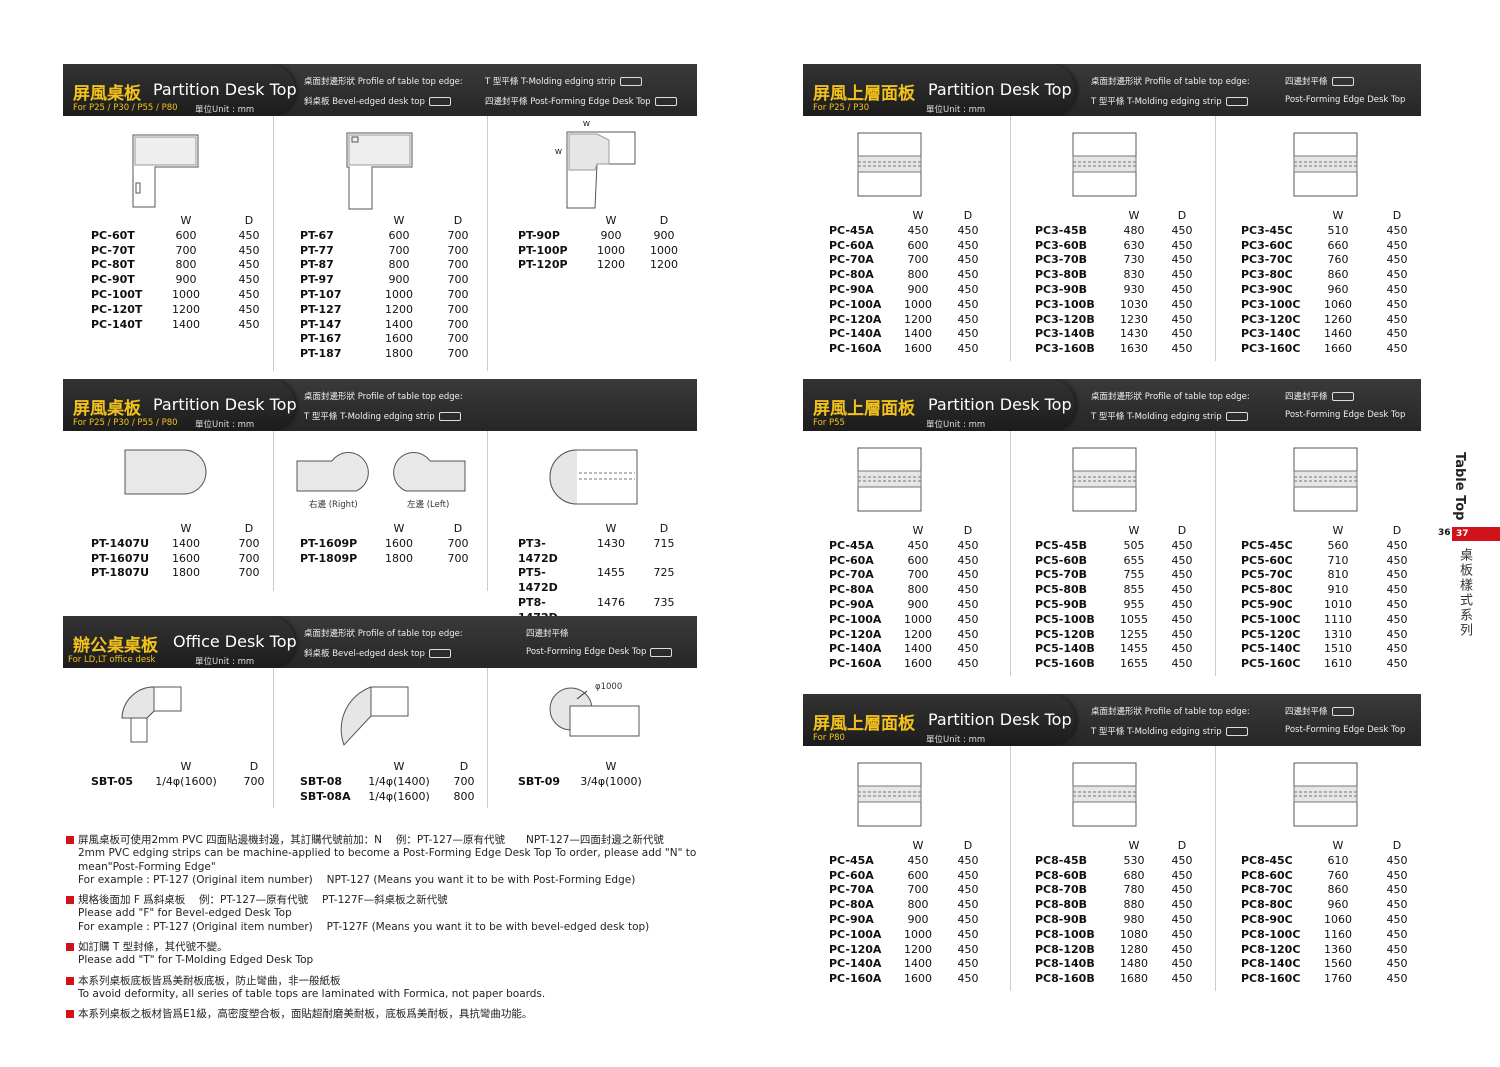 The image size is (1500, 1067). What do you see at coordinates (855, 664) in the screenshot?
I see `model-code: PC-160A` at bounding box center [855, 664].